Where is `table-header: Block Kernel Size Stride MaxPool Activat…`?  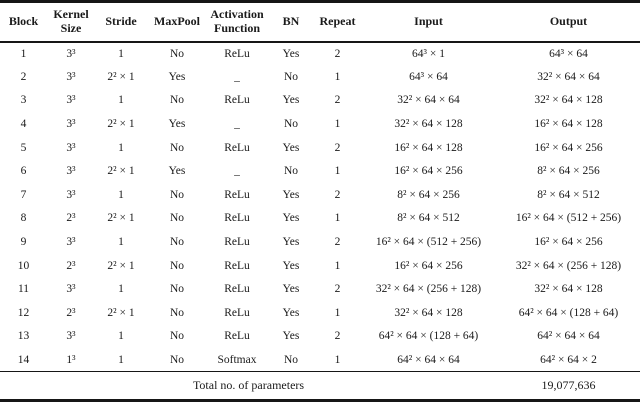
table-header: Block Kernel Size Stride MaxPool Activat… is located at coordinates (320, 22).